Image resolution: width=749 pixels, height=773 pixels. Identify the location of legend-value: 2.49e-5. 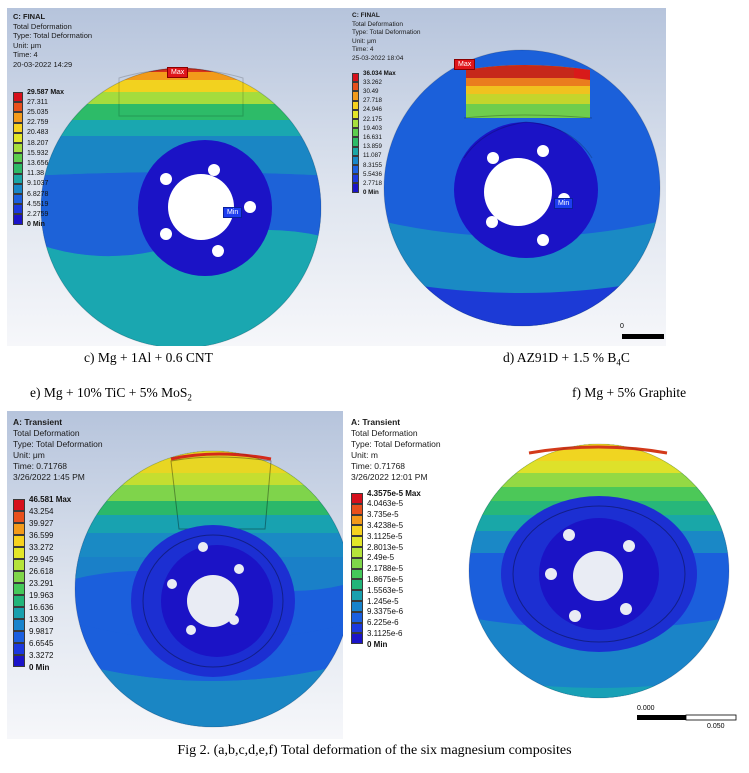
(381, 558).